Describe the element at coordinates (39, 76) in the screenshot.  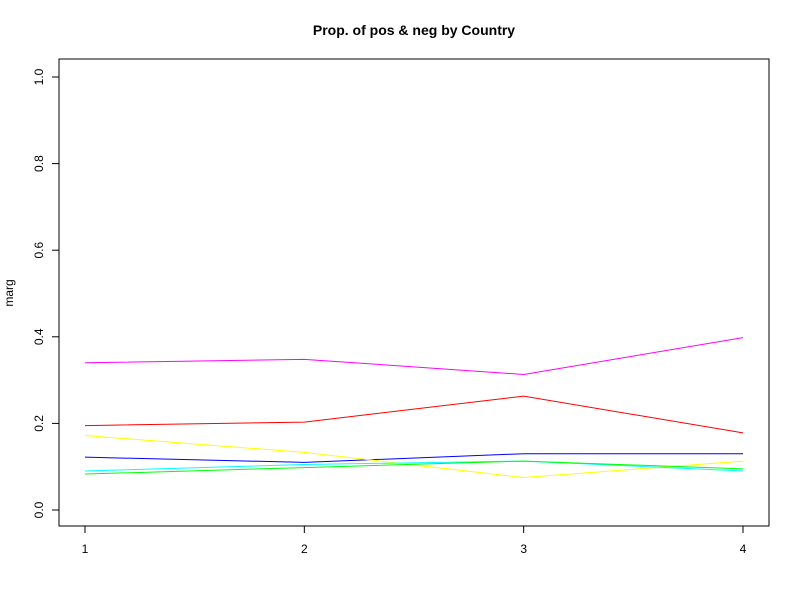
I see `y-tick-label: 1.0` at that location.